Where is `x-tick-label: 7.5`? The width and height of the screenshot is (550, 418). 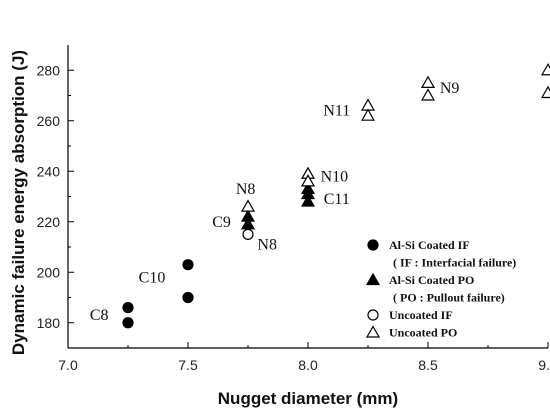 x-tick-label: 7.5 is located at coordinates (188, 365).